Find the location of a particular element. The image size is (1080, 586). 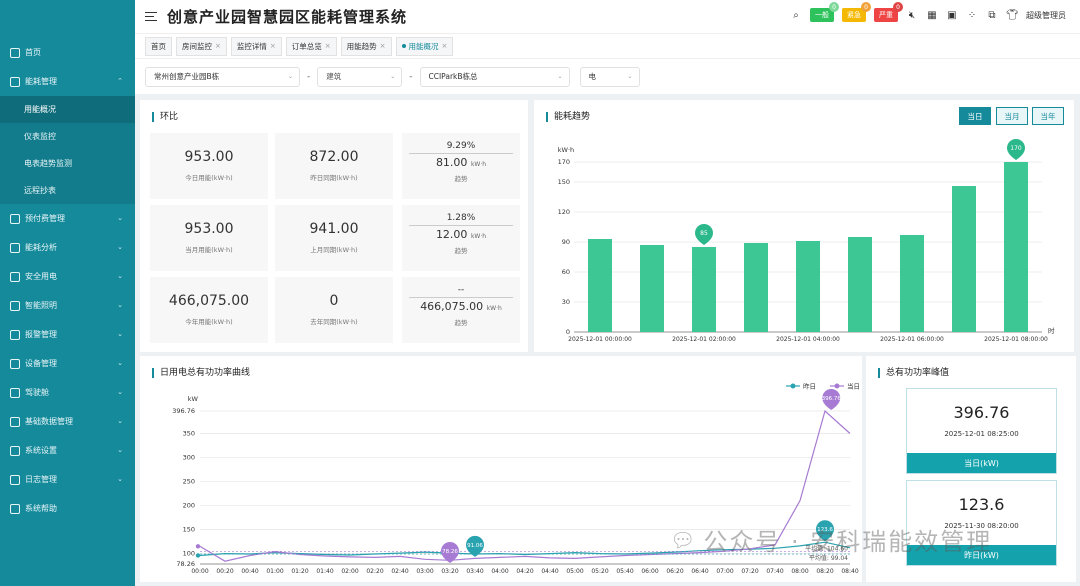

screen-icon: ▣ is located at coordinates (952, 15).